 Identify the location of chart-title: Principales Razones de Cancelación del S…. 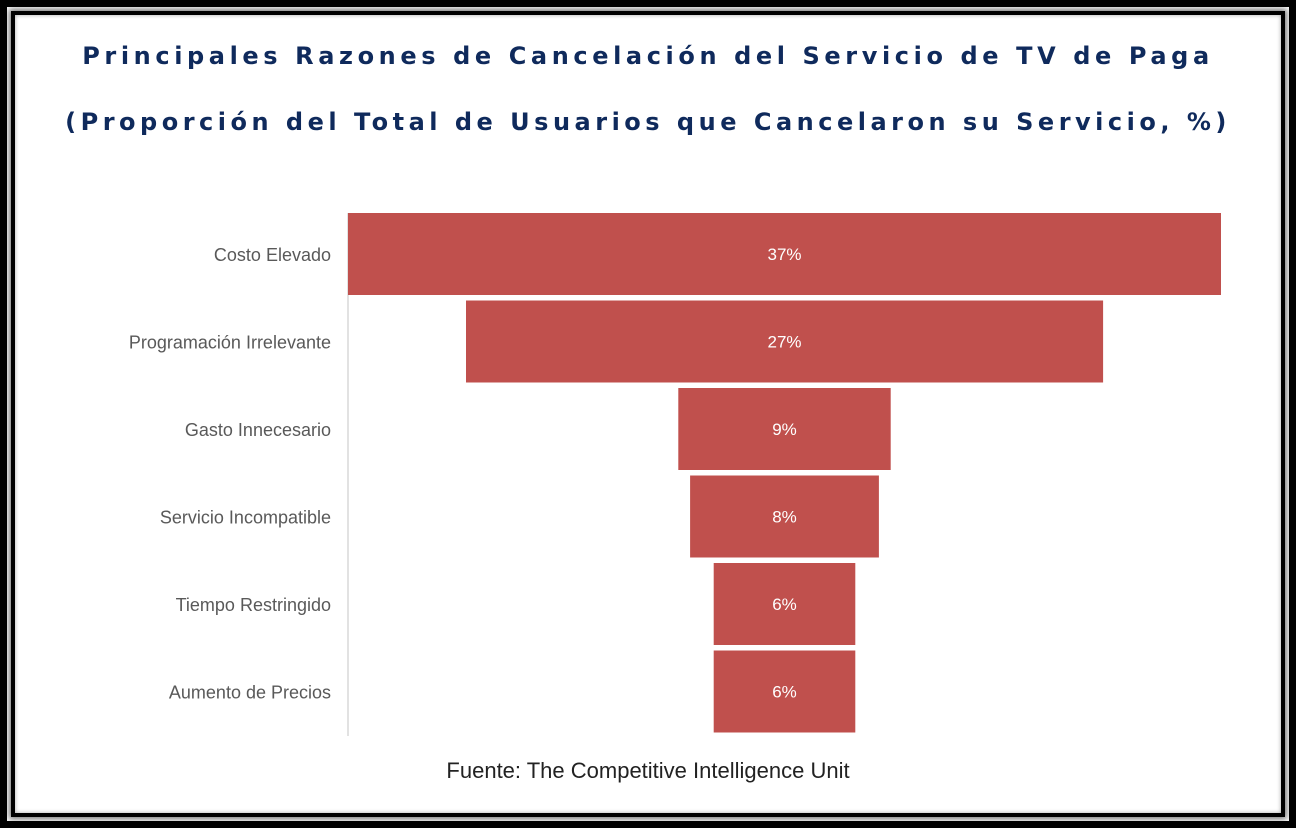
(648, 56).